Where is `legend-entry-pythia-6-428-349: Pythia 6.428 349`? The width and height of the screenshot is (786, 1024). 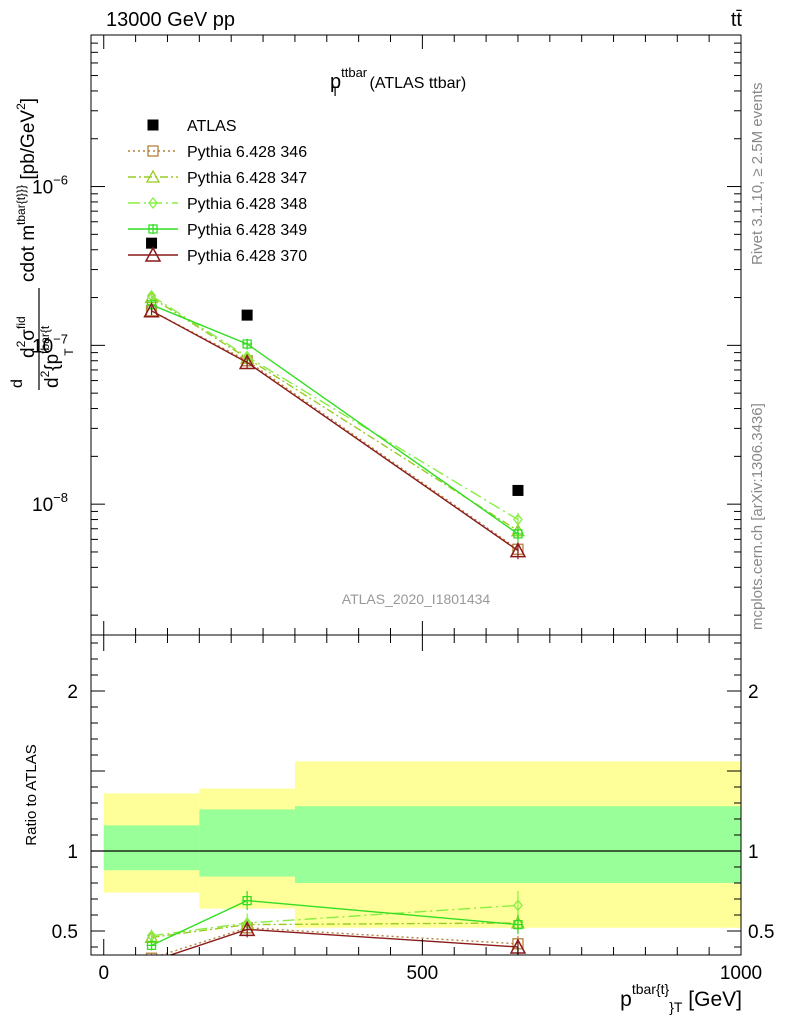
legend-entry-pythia-6-428-349: Pythia 6.428 349 is located at coordinates (217, 230).